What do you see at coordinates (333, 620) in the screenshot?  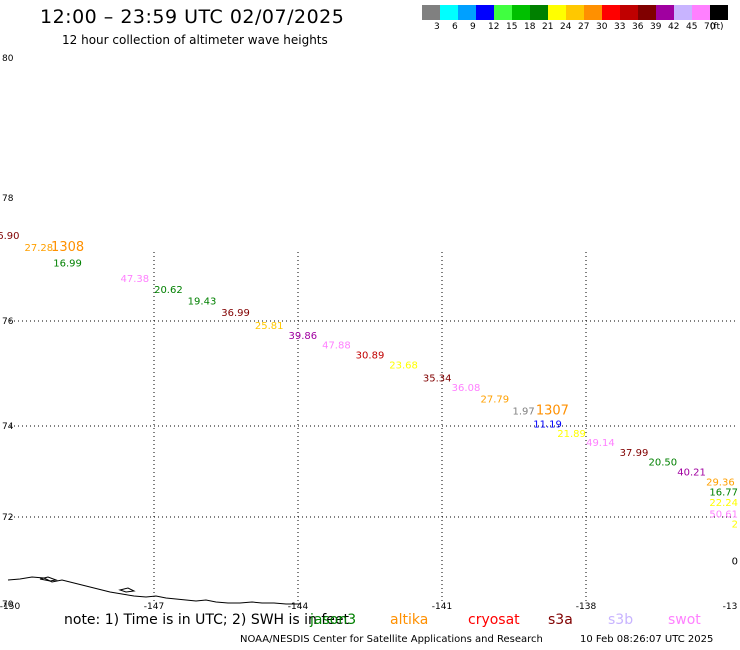 I see `satellite-legend-jason3: jason3` at bounding box center [333, 620].